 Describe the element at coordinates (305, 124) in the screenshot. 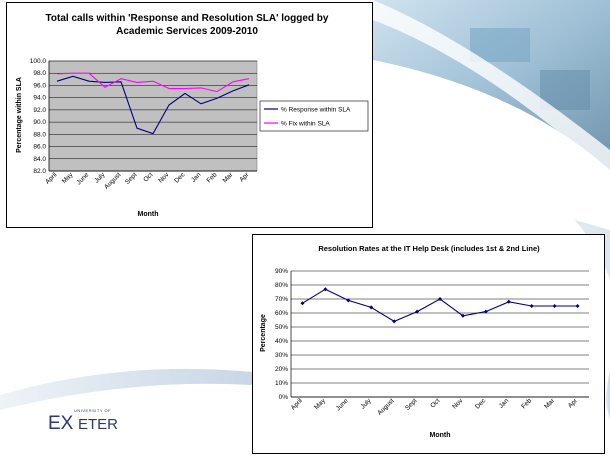

I see `legend-entry-fix: % Fix within SLA` at that location.